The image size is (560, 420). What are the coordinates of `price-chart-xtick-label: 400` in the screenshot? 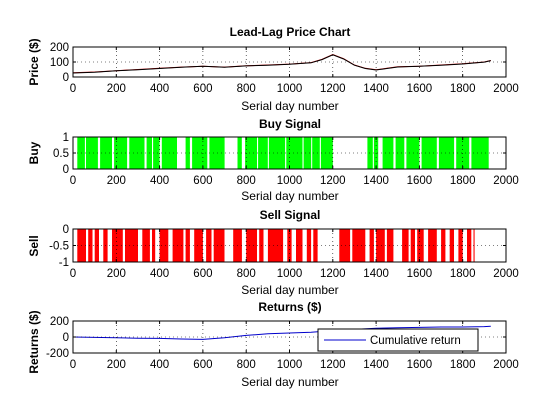 It's located at (159, 89).